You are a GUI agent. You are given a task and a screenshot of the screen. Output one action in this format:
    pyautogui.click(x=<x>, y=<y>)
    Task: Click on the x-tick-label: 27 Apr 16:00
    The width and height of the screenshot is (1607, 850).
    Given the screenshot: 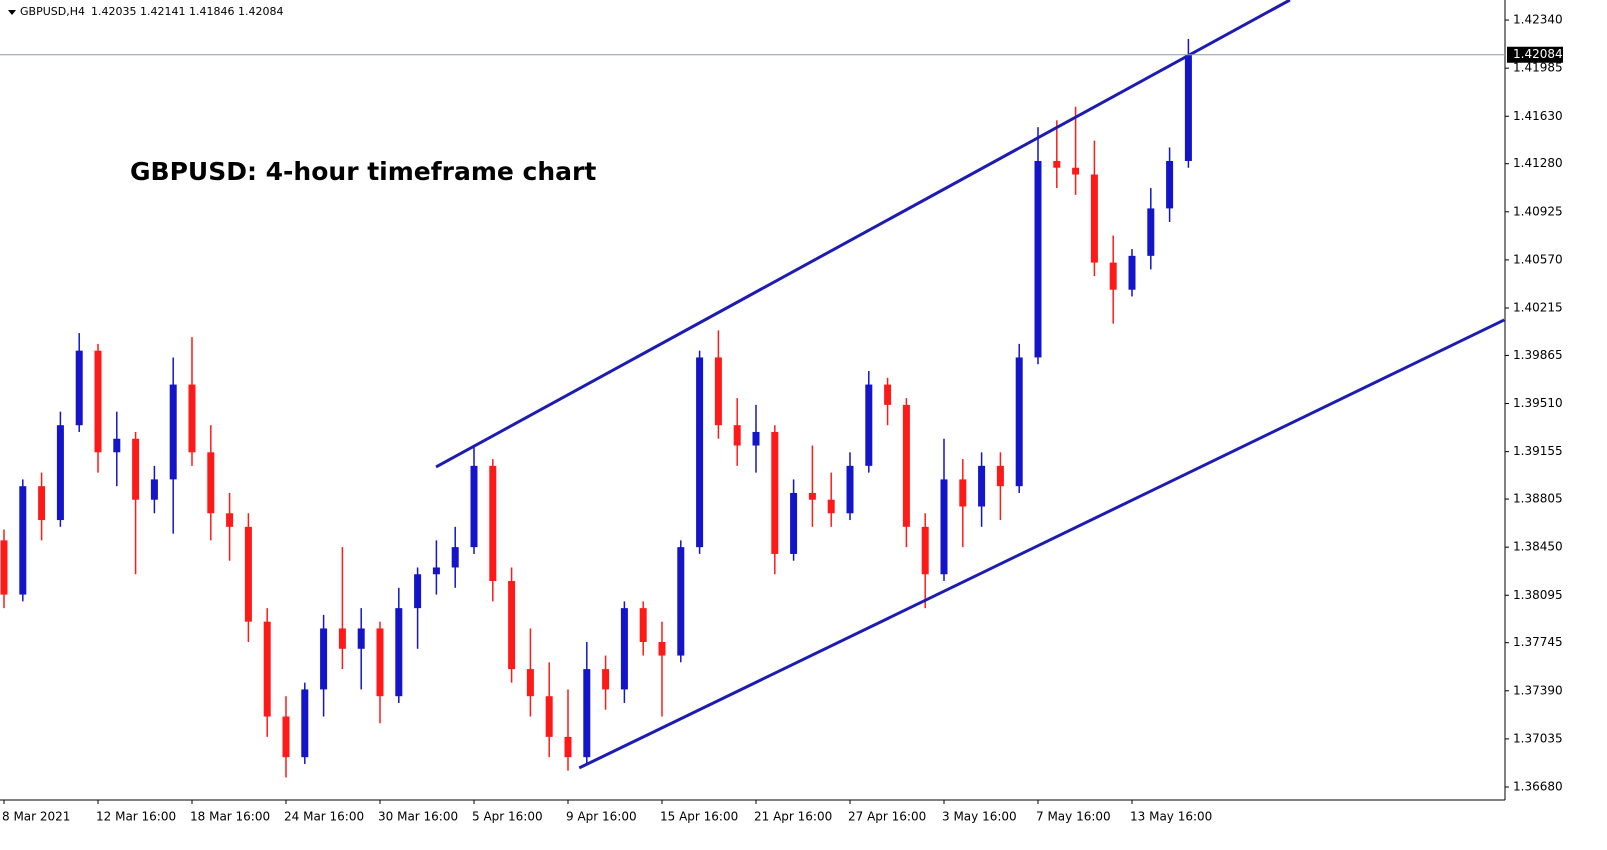 What is the action you would take?
    pyautogui.click(x=887, y=817)
    